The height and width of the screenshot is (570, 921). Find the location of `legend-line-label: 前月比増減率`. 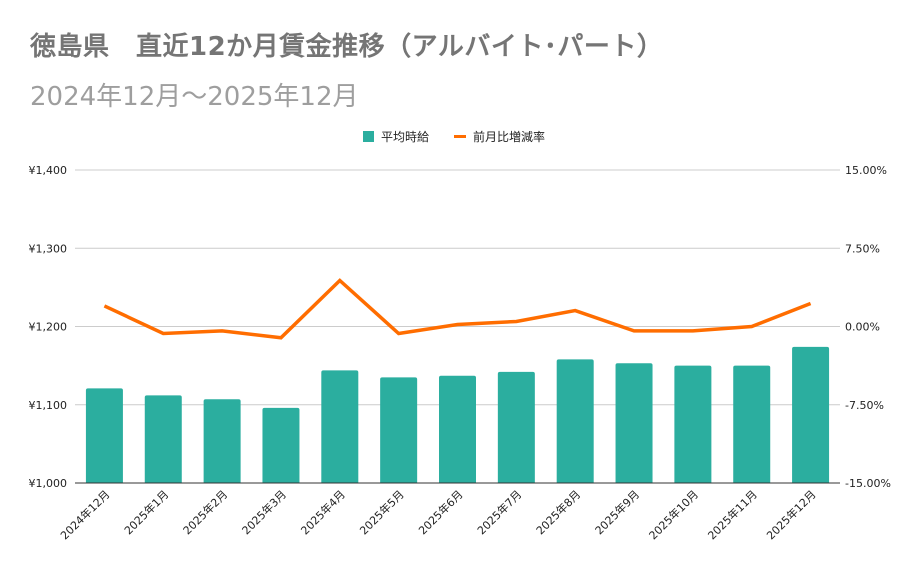

legend-line-label: 前月比増減率 is located at coordinates (509, 136).